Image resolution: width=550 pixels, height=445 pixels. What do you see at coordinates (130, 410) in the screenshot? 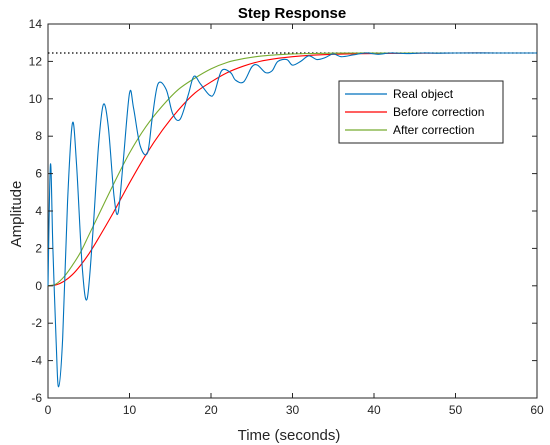
I see `x-tick-label: 10` at bounding box center [130, 410].